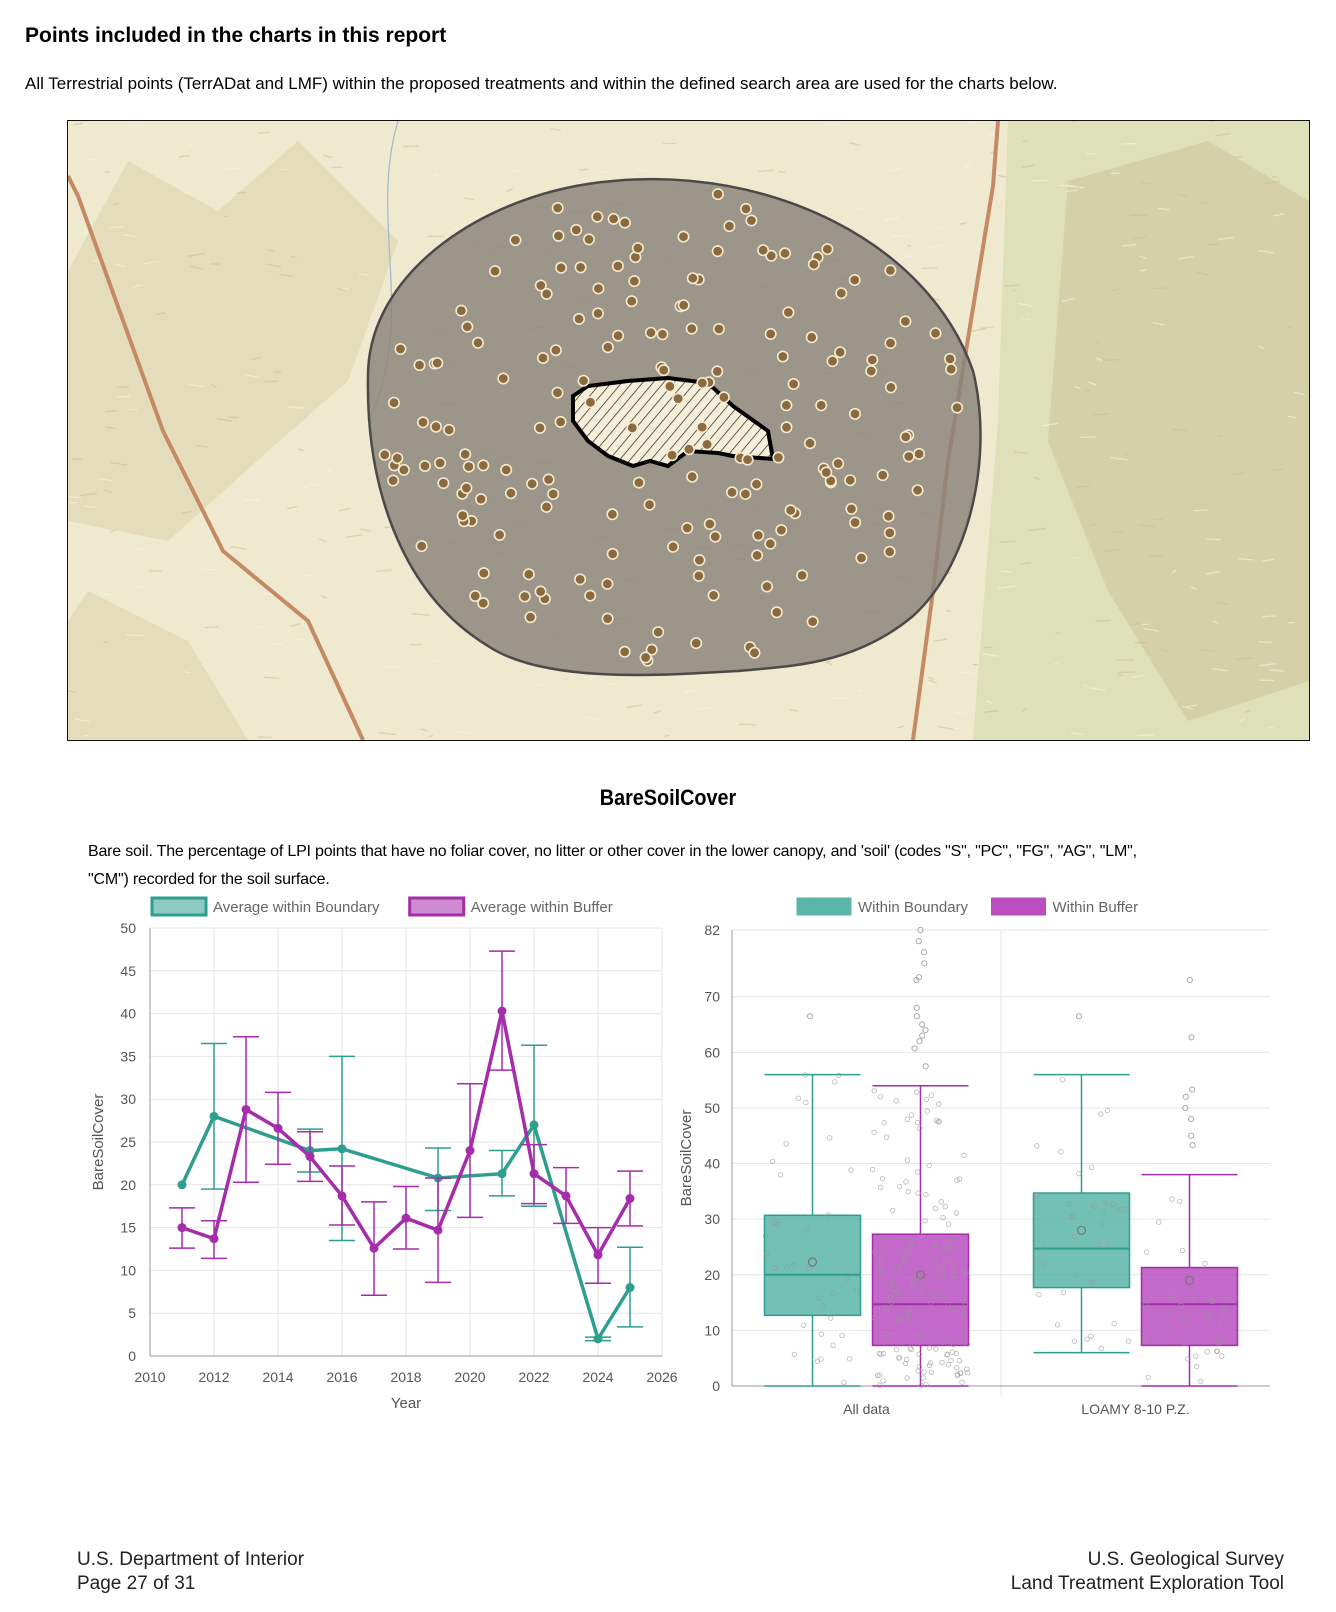 This screenshot has width=1336, height=1612. I want to click on legend-swatch, so click(179, 906).